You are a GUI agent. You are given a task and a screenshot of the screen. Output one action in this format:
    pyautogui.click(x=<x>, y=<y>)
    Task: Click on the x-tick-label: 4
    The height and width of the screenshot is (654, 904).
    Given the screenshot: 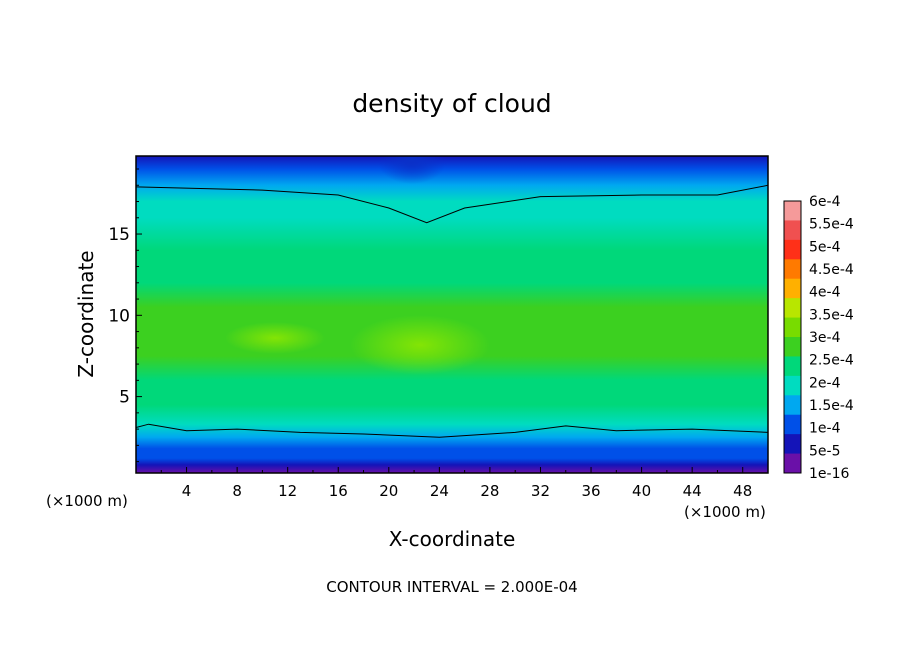 What is the action you would take?
    pyautogui.click(x=187, y=491)
    